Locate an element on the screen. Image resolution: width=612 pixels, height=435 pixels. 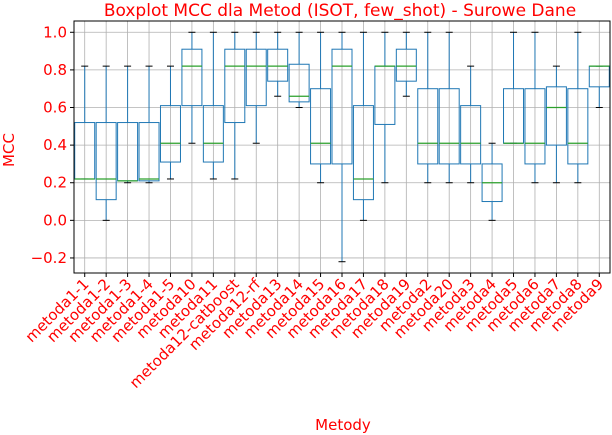
y-axis-label: MCC is located at coordinates (9, 150).